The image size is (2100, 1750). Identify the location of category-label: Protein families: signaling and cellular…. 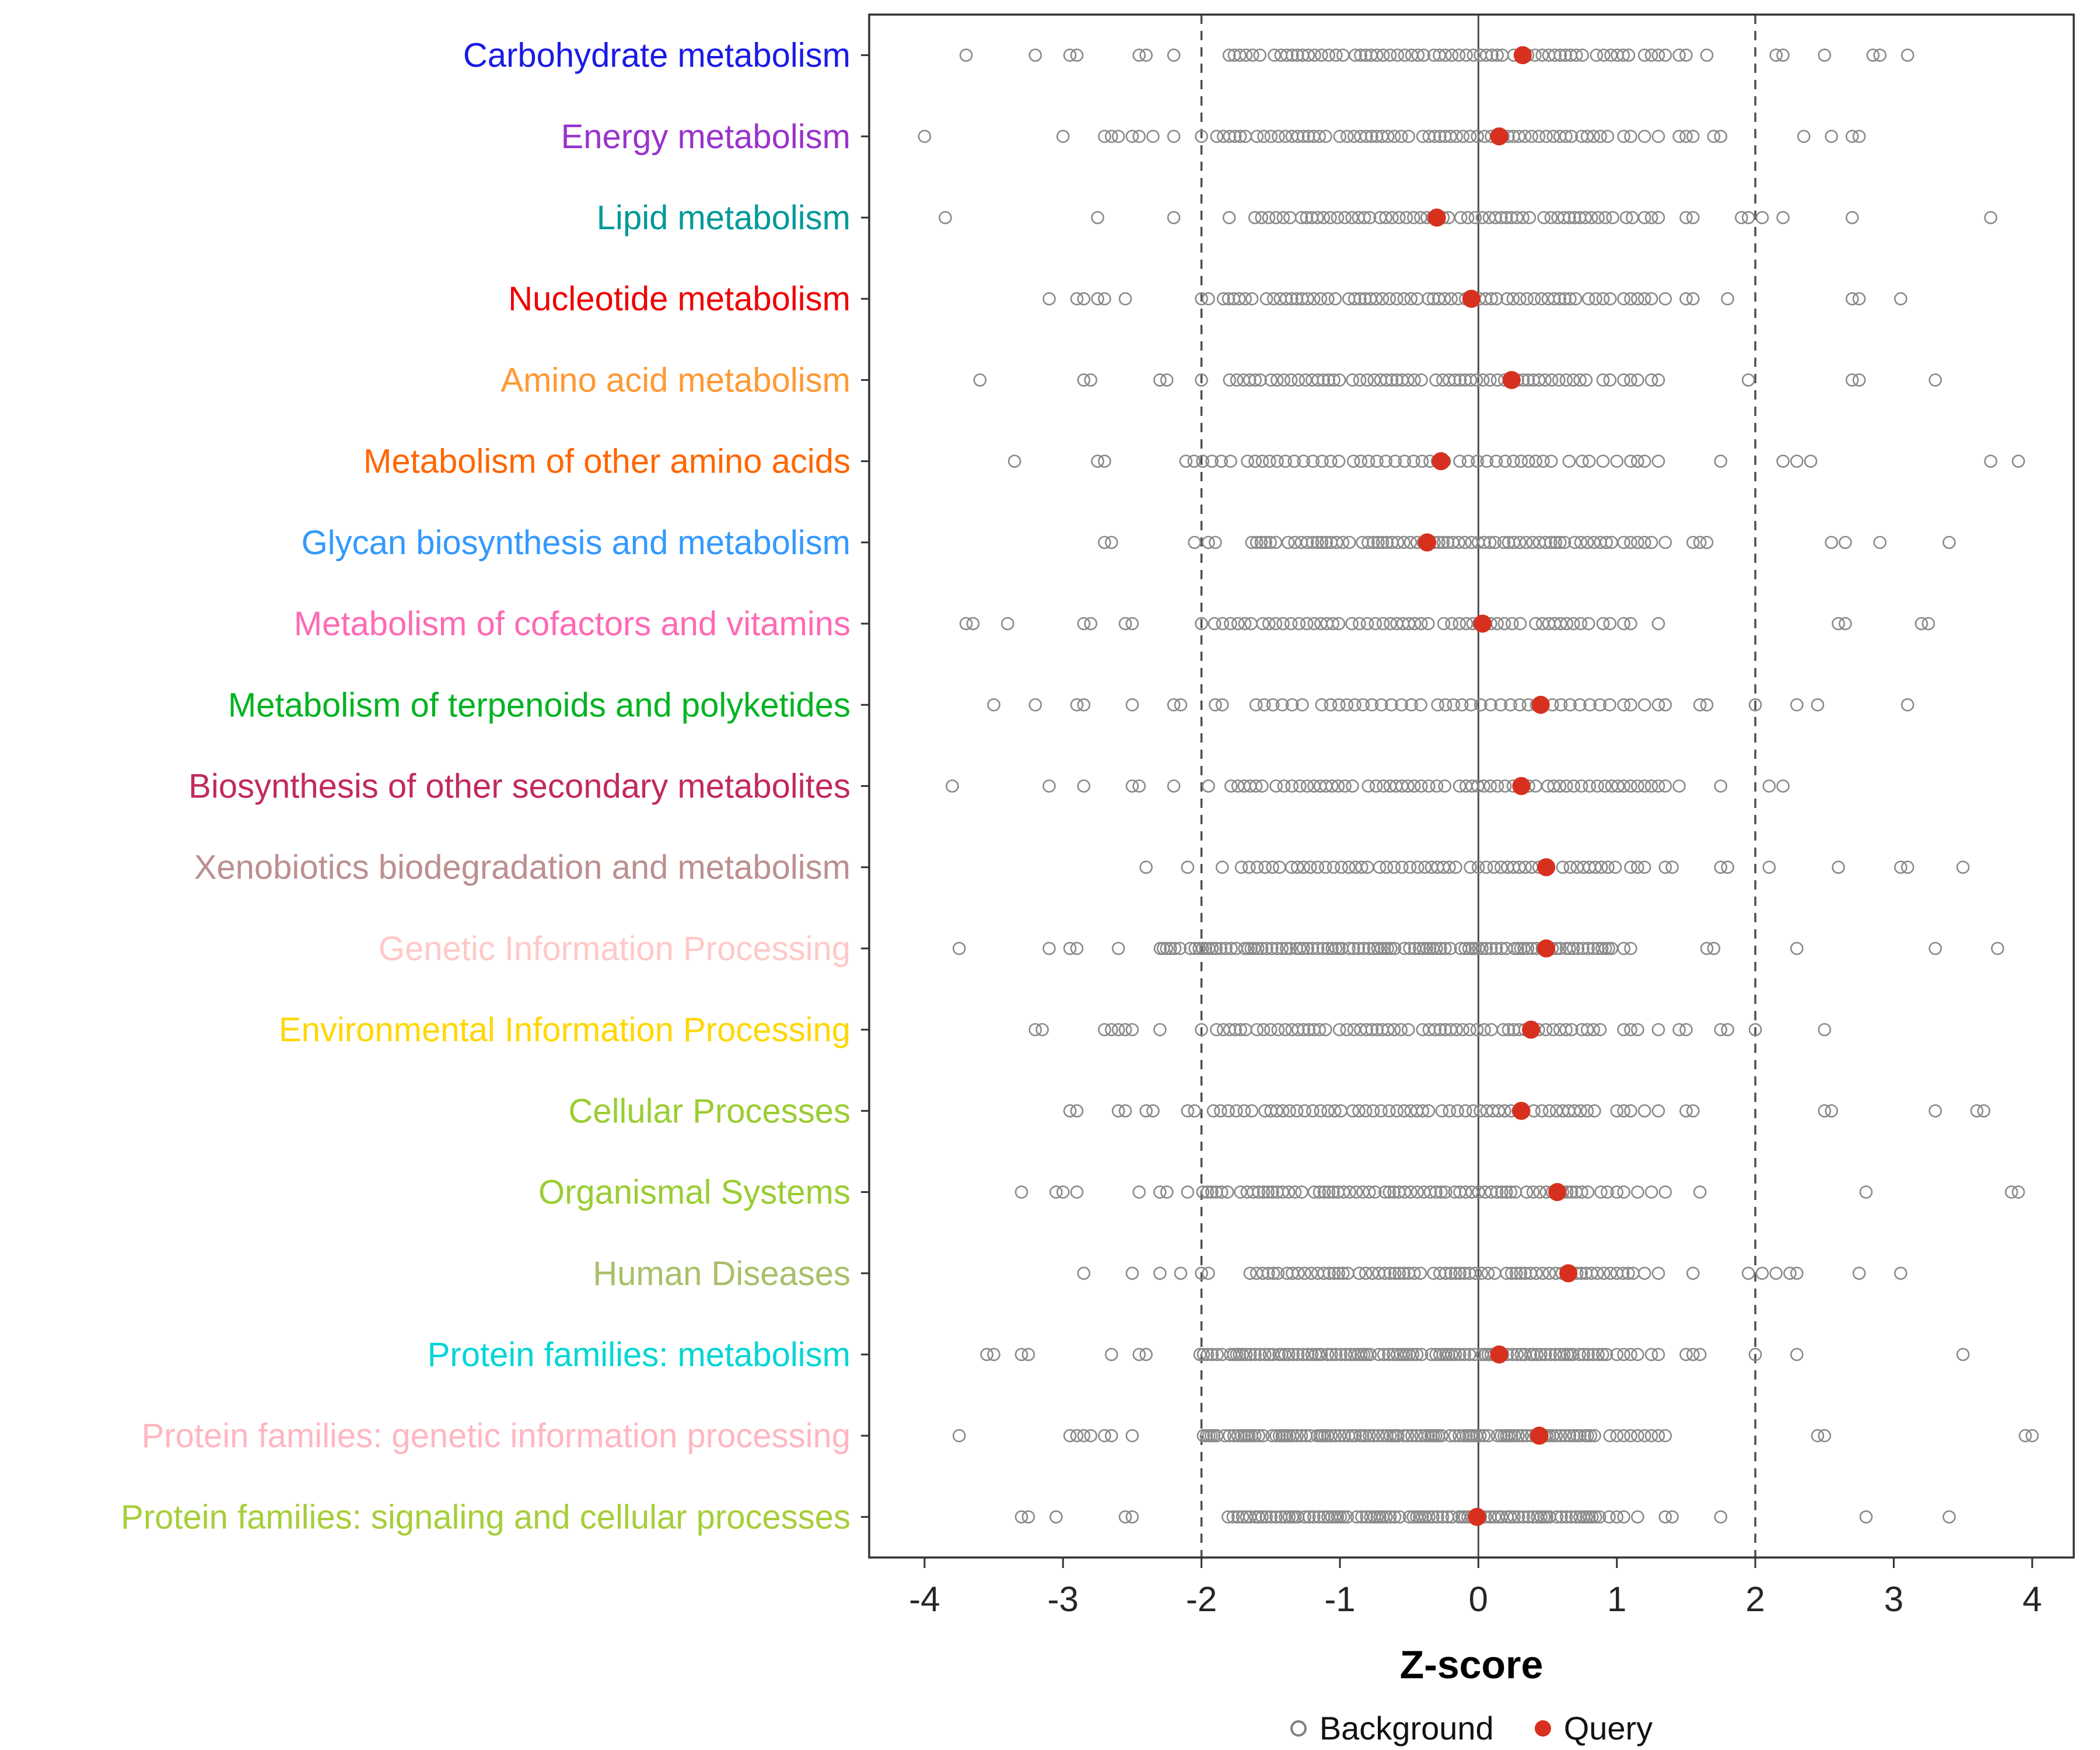
(485, 1517).